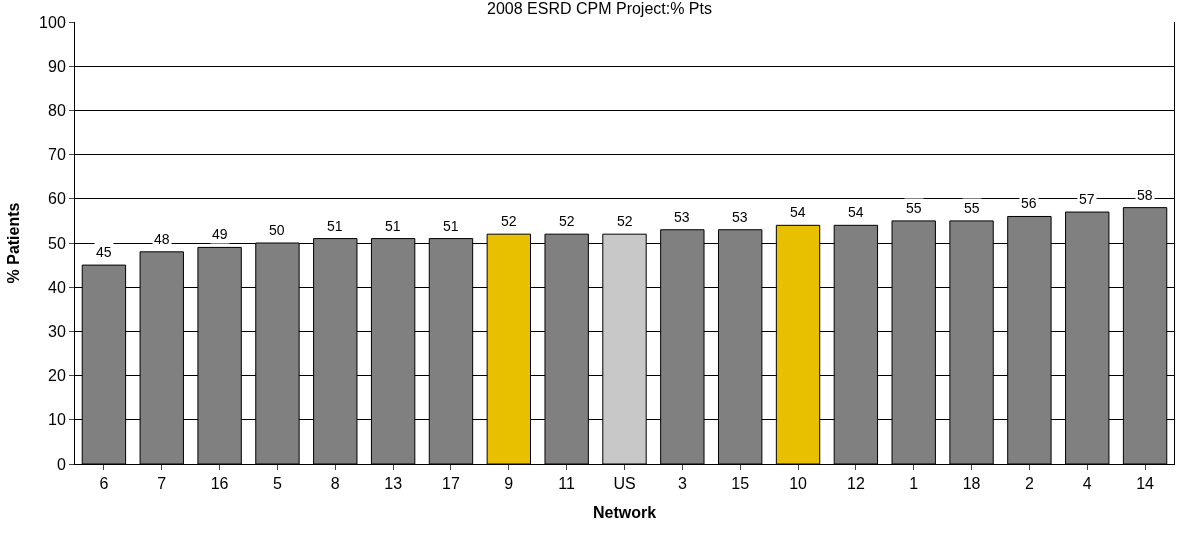 Image resolution: width=1199 pixels, height=544 pixels. Describe the element at coordinates (52, 22) in the screenshot. I see `y-tick-label: 100` at that location.